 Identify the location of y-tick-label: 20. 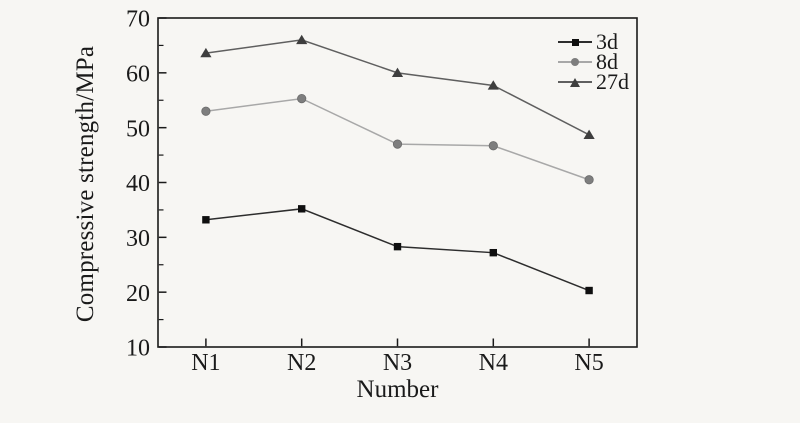
(138, 294).